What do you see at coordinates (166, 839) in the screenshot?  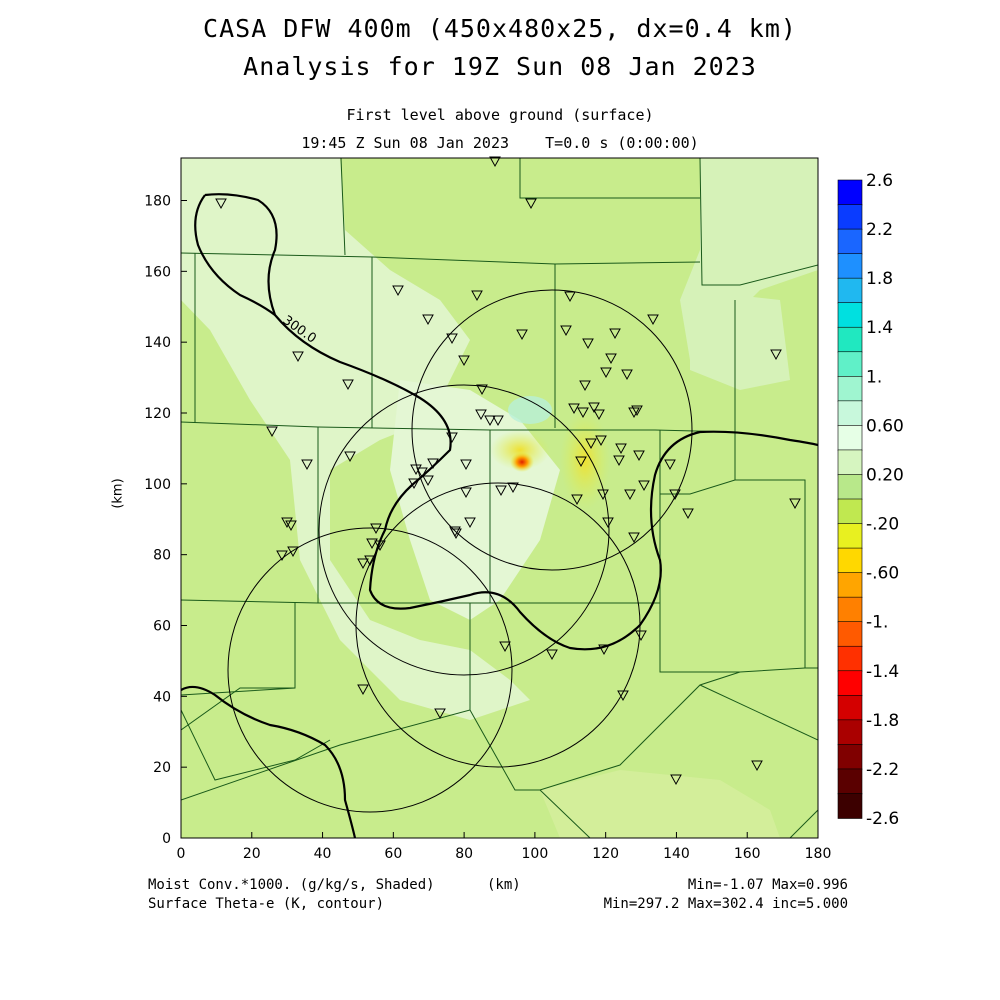 I see `y-tick-label: 0` at bounding box center [166, 839].